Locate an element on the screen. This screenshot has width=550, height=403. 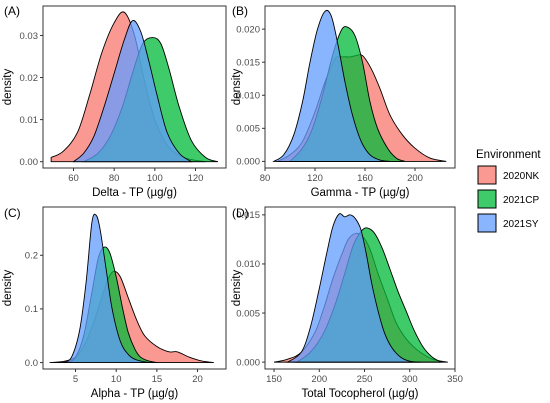
x-tick-label: 350 is located at coordinates (455, 379).